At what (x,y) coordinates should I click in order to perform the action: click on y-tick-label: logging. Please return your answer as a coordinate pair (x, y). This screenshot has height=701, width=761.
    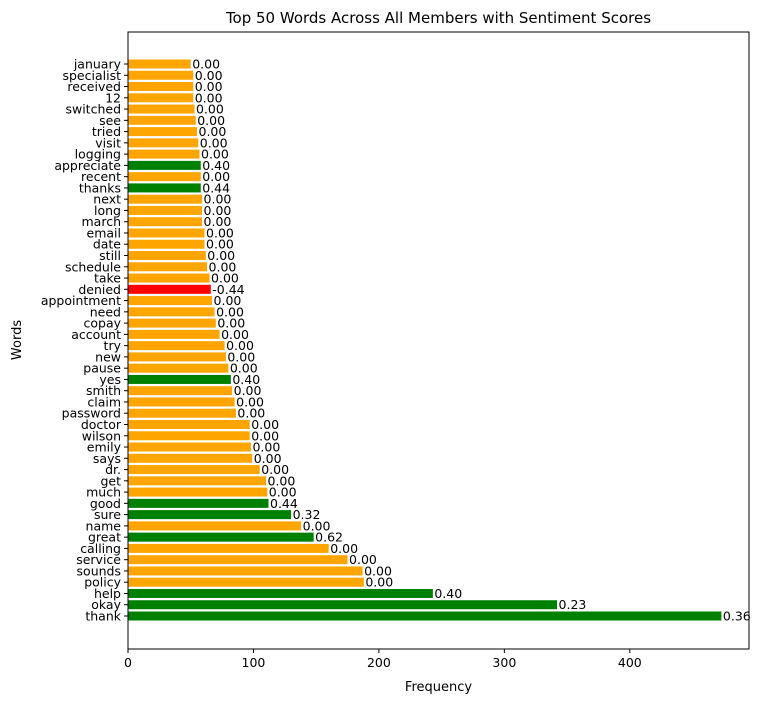
    Looking at the image, I should click on (98, 154).